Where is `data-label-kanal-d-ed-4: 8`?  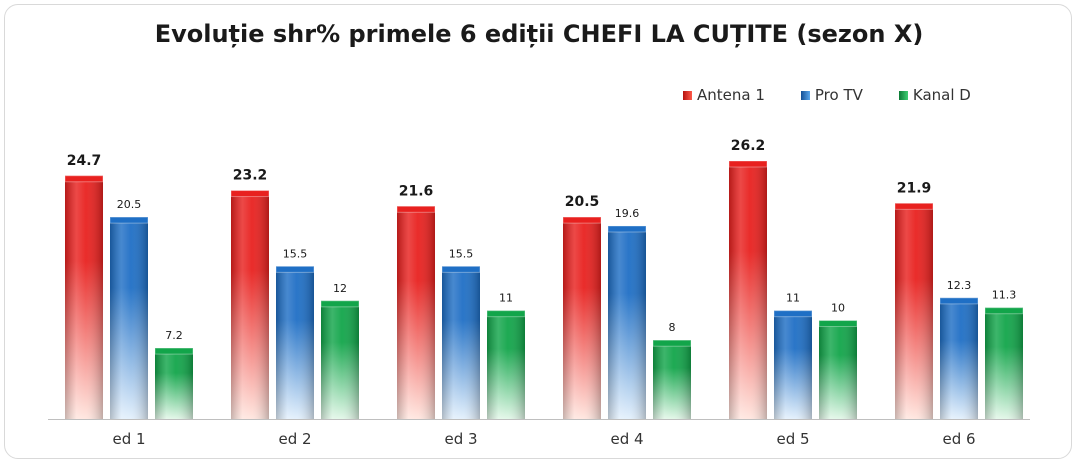 data-label-kanal-d-ed-4: 8 is located at coordinates (672, 327).